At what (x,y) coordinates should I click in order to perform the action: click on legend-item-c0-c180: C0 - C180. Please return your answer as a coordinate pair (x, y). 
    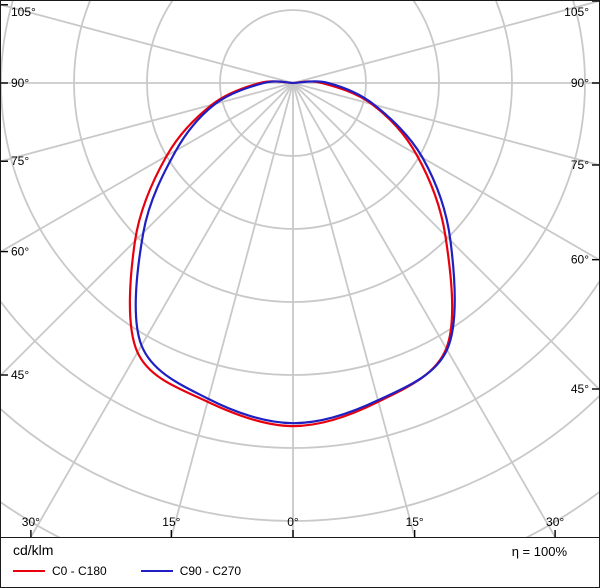
    Looking at the image, I should click on (60, 571).